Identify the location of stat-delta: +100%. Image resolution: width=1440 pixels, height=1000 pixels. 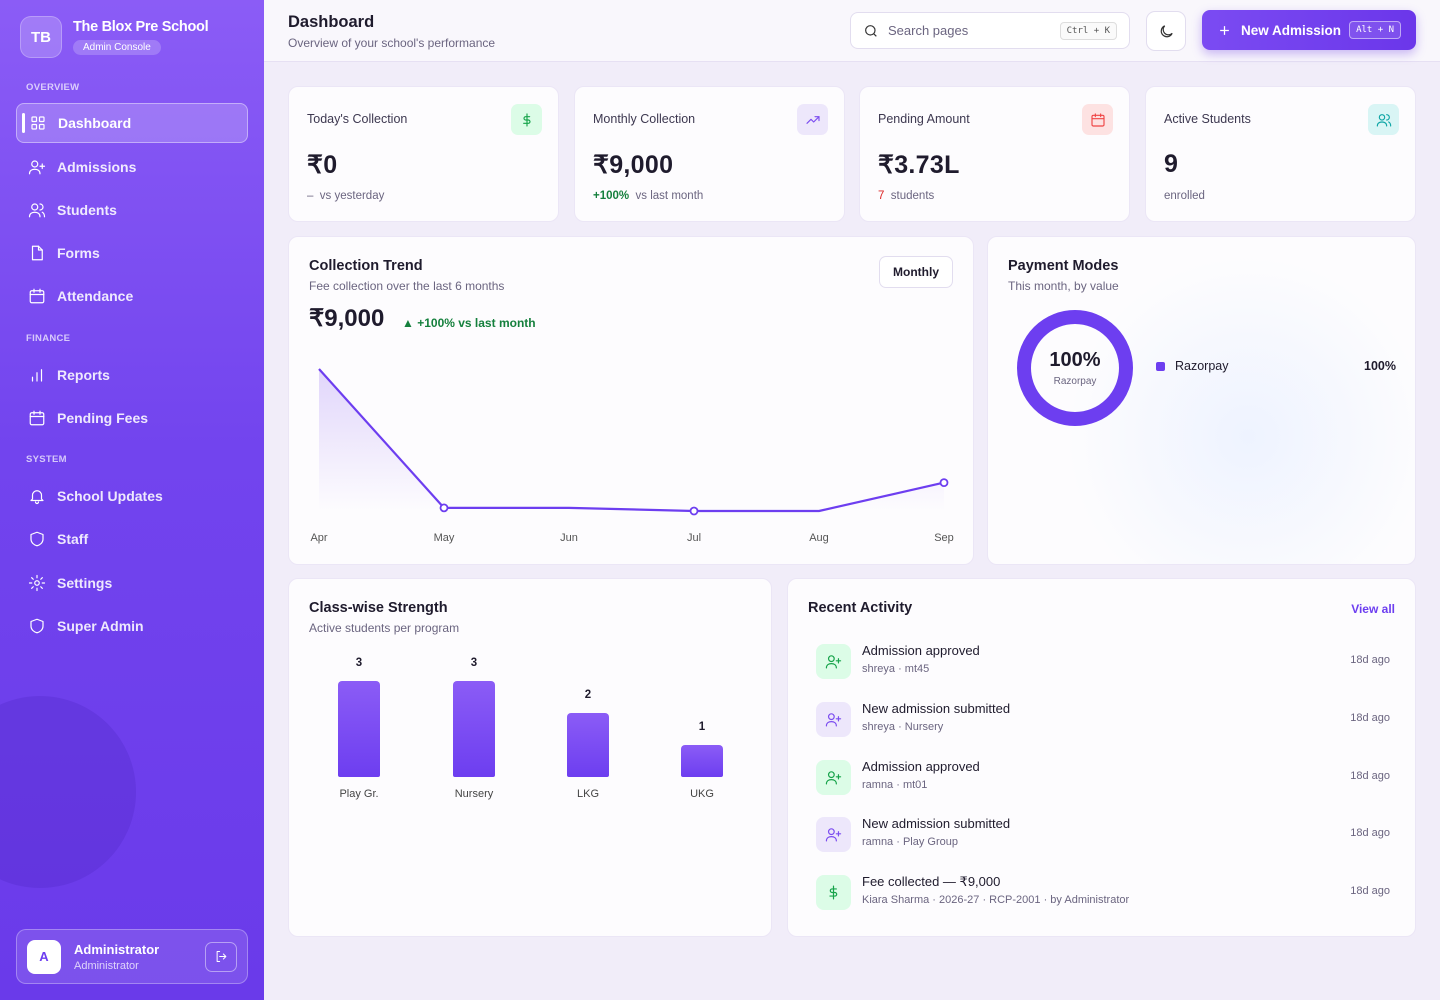
(611, 196).